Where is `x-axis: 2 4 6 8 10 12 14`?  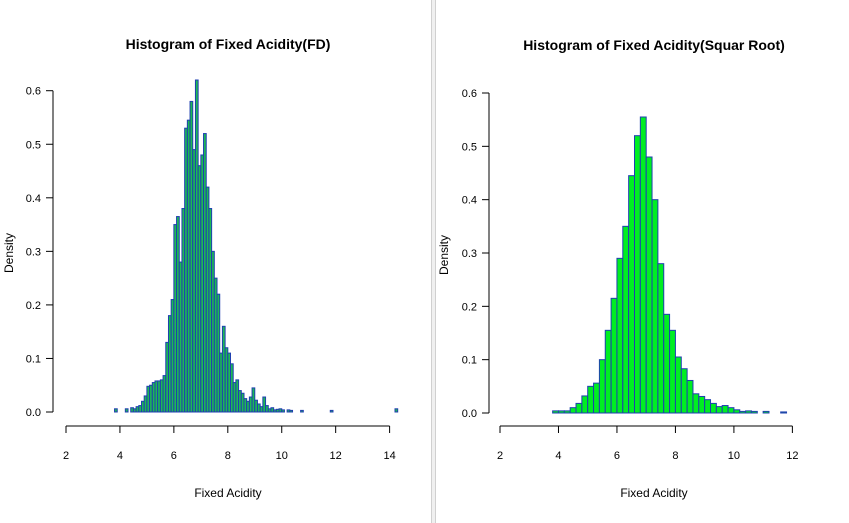
x-axis: 2 4 6 8 10 12 14 is located at coordinates (229, 443).